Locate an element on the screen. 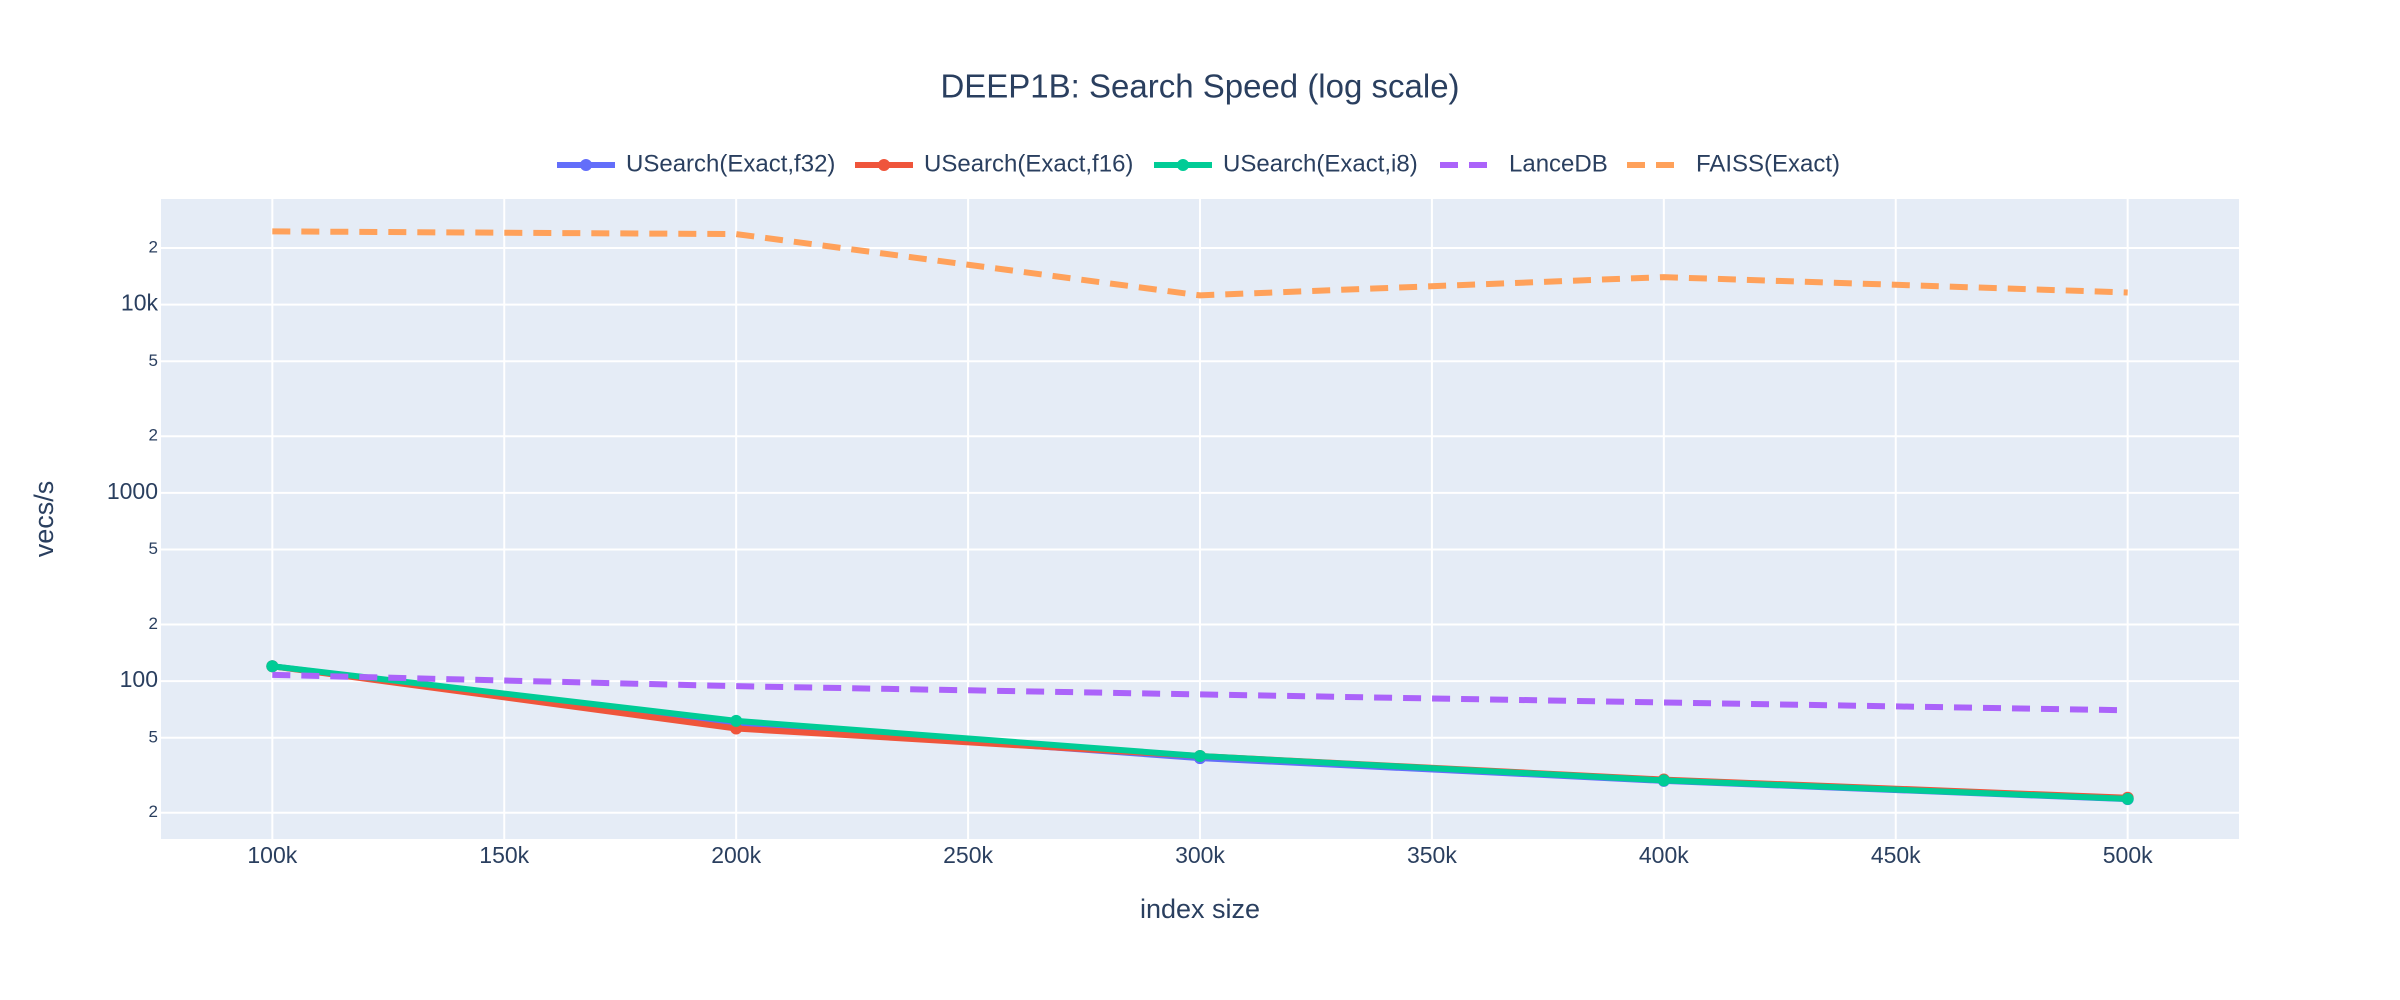  y-axis-title: vecs/s is located at coordinates (44, 519).